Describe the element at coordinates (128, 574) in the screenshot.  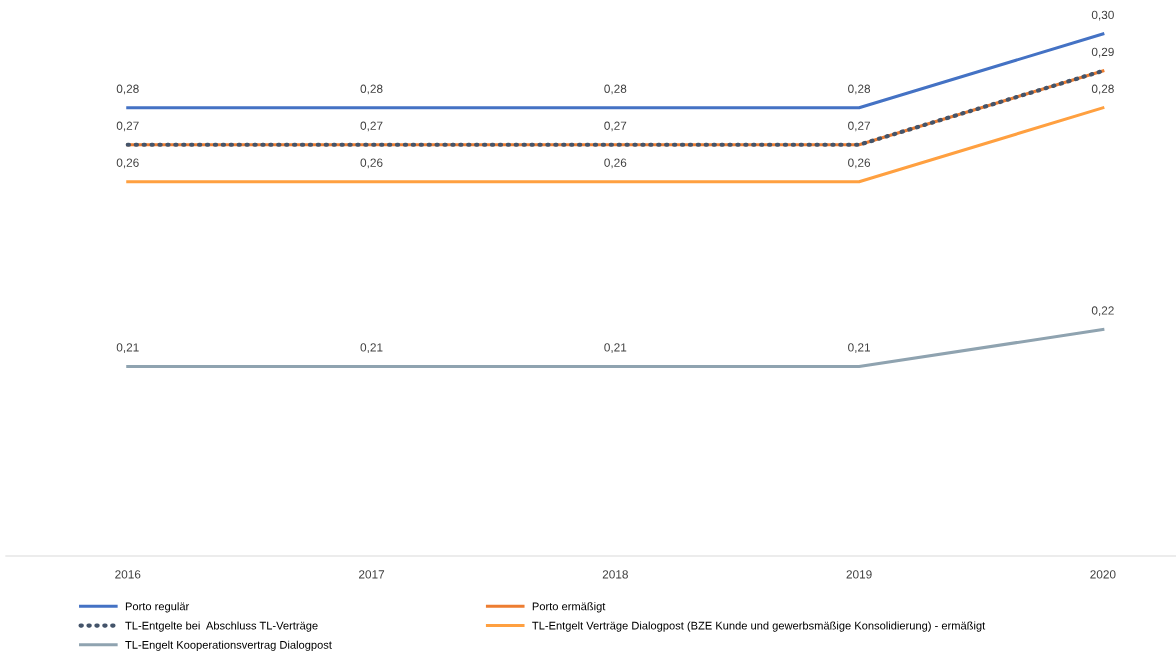
I see `x-tick-label: 2016` at that location.